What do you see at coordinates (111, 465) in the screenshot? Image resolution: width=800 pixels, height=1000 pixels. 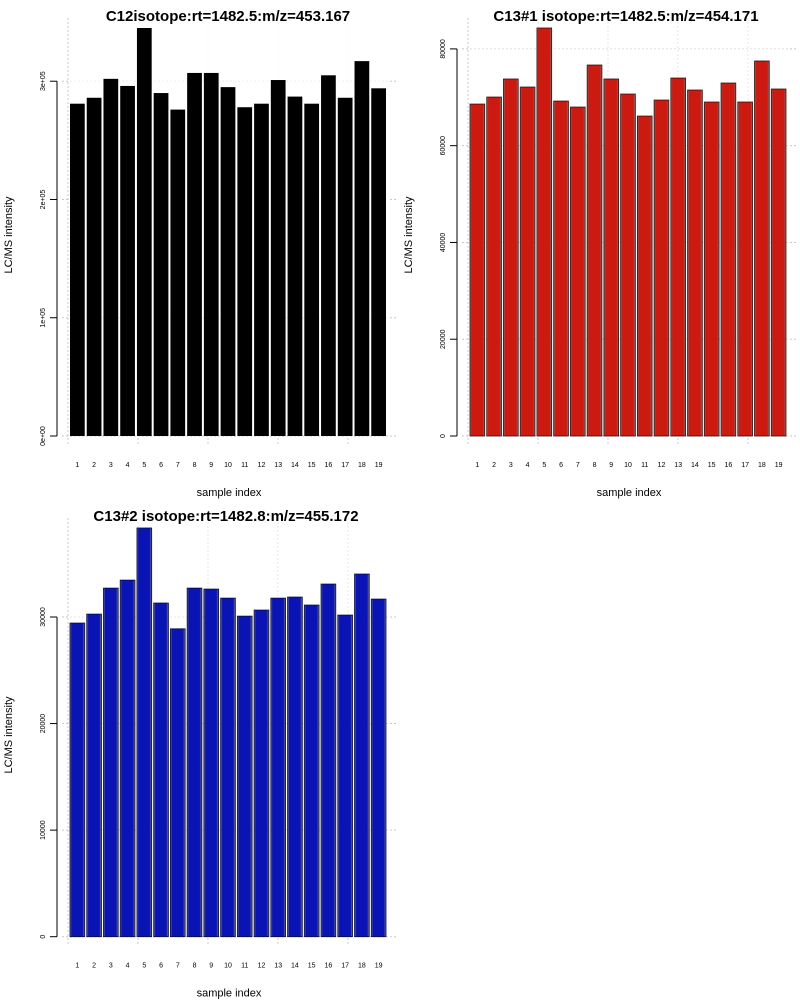 I see `x-tick-label: 3` at bounding box center [111, 465].